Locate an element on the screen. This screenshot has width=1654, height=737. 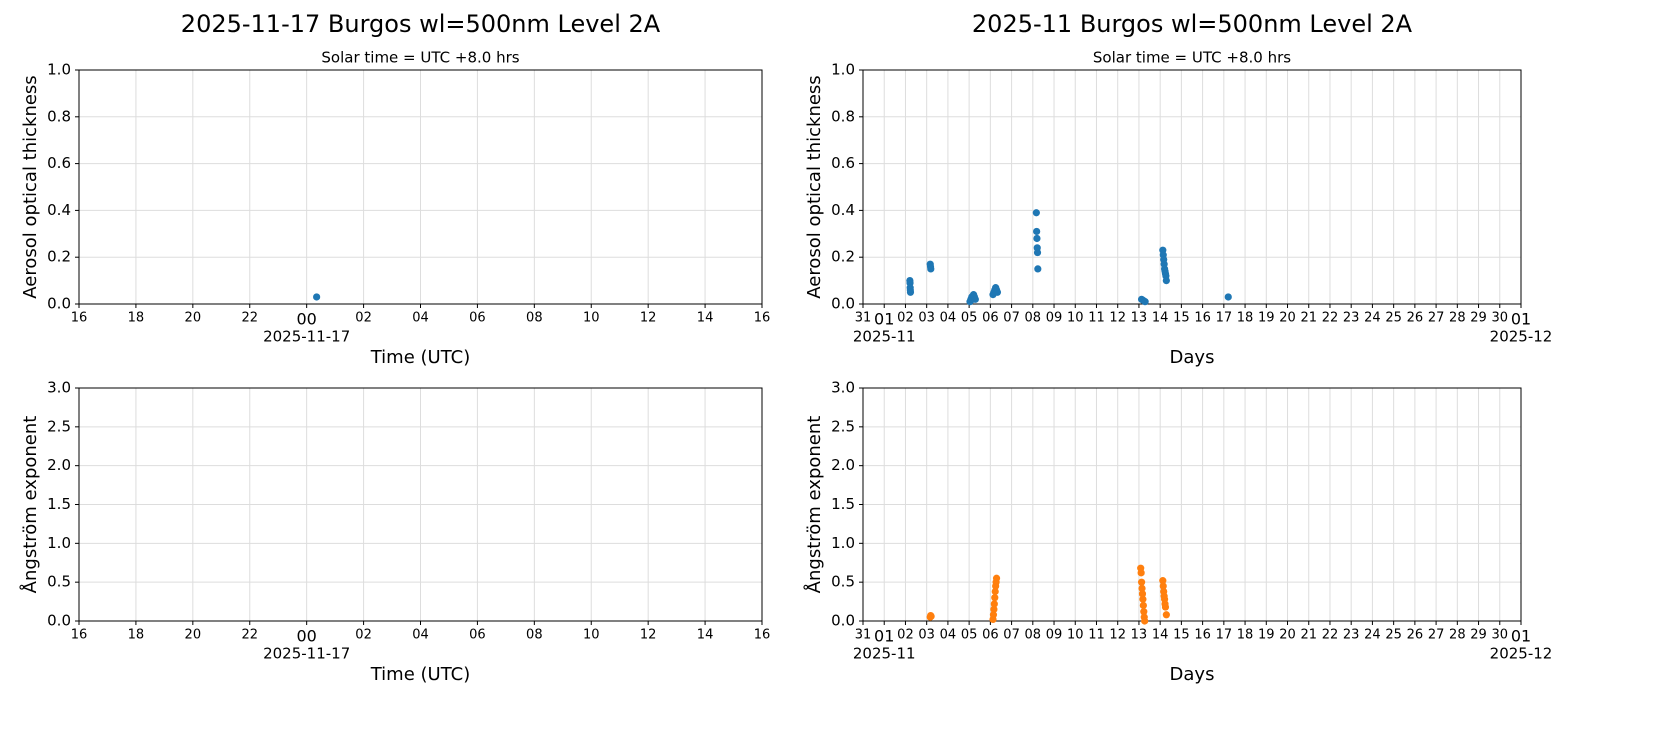
x-tick-label: 31 is located at coordinates (863, 318).